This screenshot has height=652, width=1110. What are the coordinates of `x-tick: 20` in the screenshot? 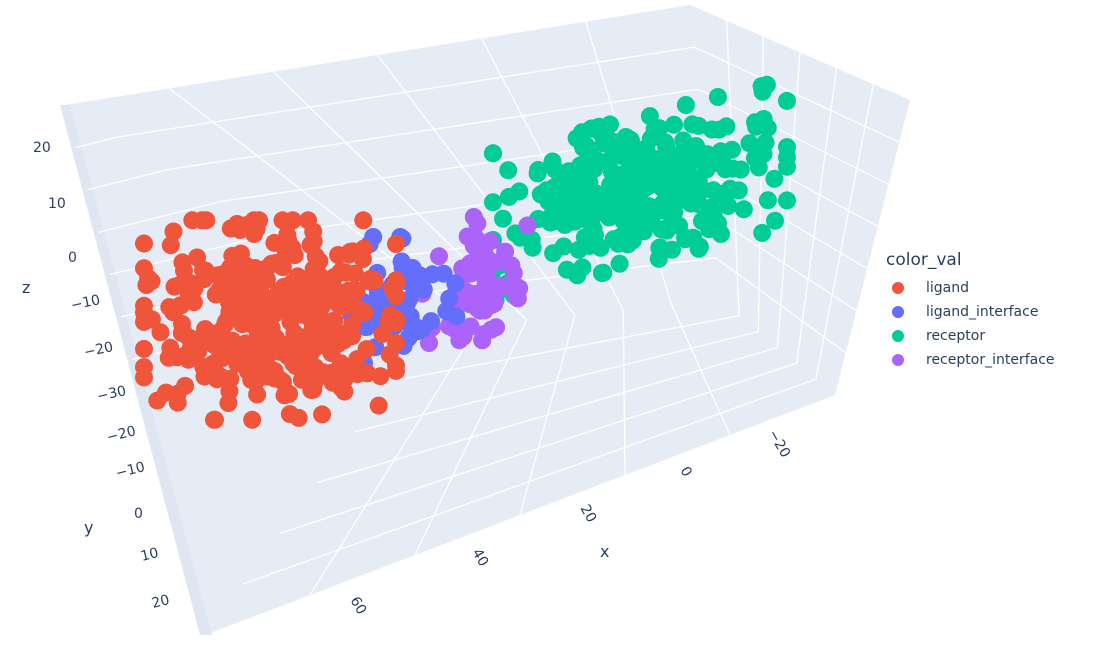 It's located at (588, 513).